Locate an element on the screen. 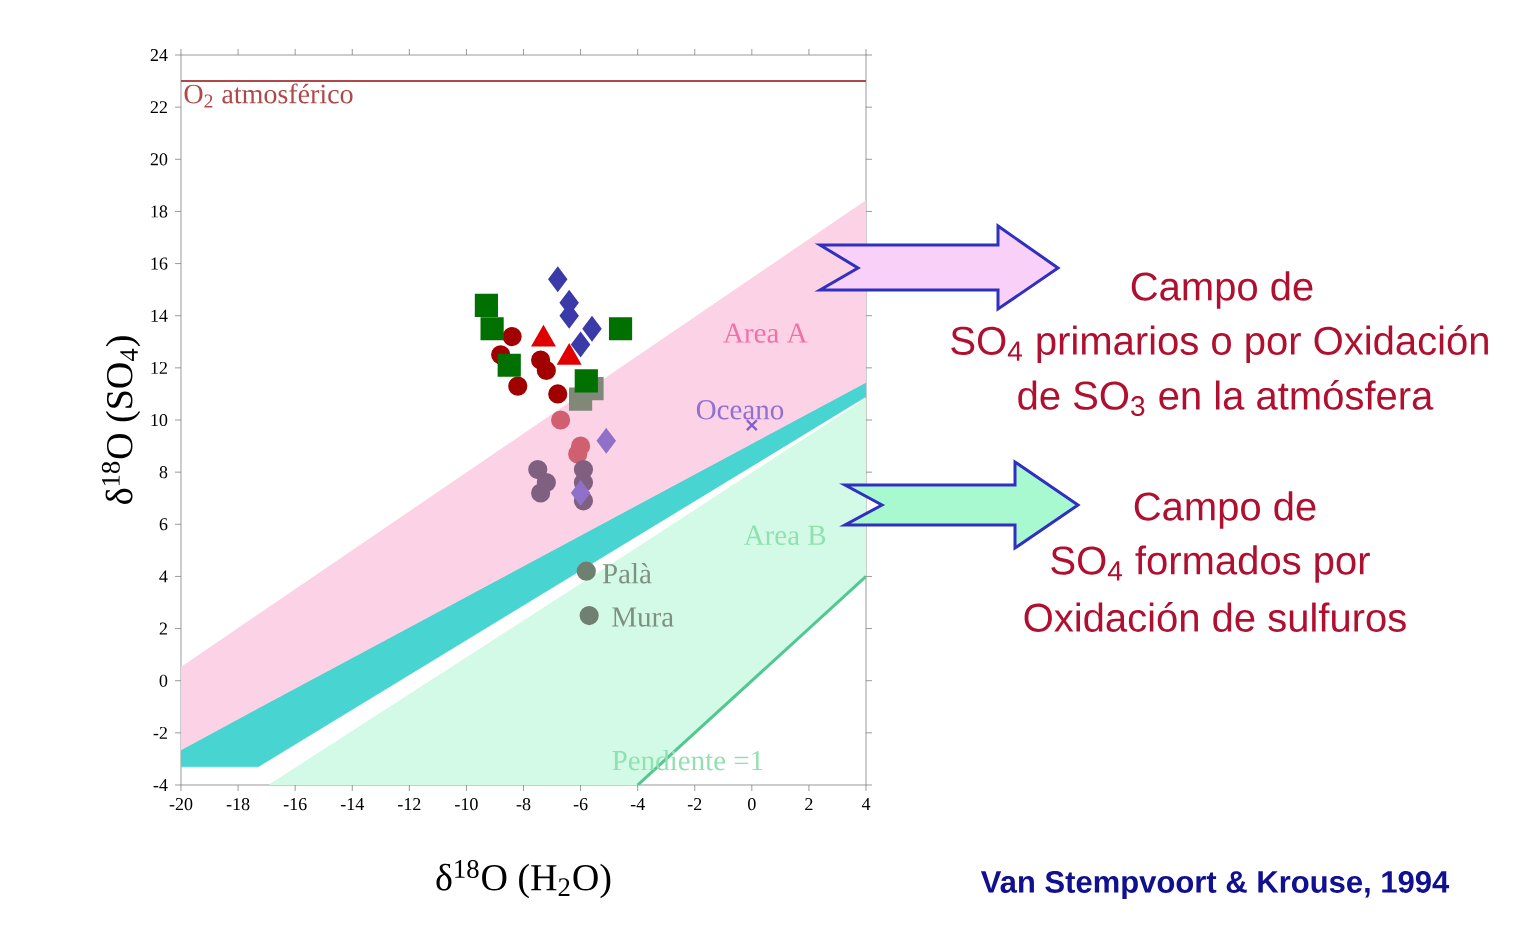 The height and width of the screenshot is (939, 1532). x-axis-title: δ$^{18}$O (H$_{2}$O) is located at coordinates (523, 879).